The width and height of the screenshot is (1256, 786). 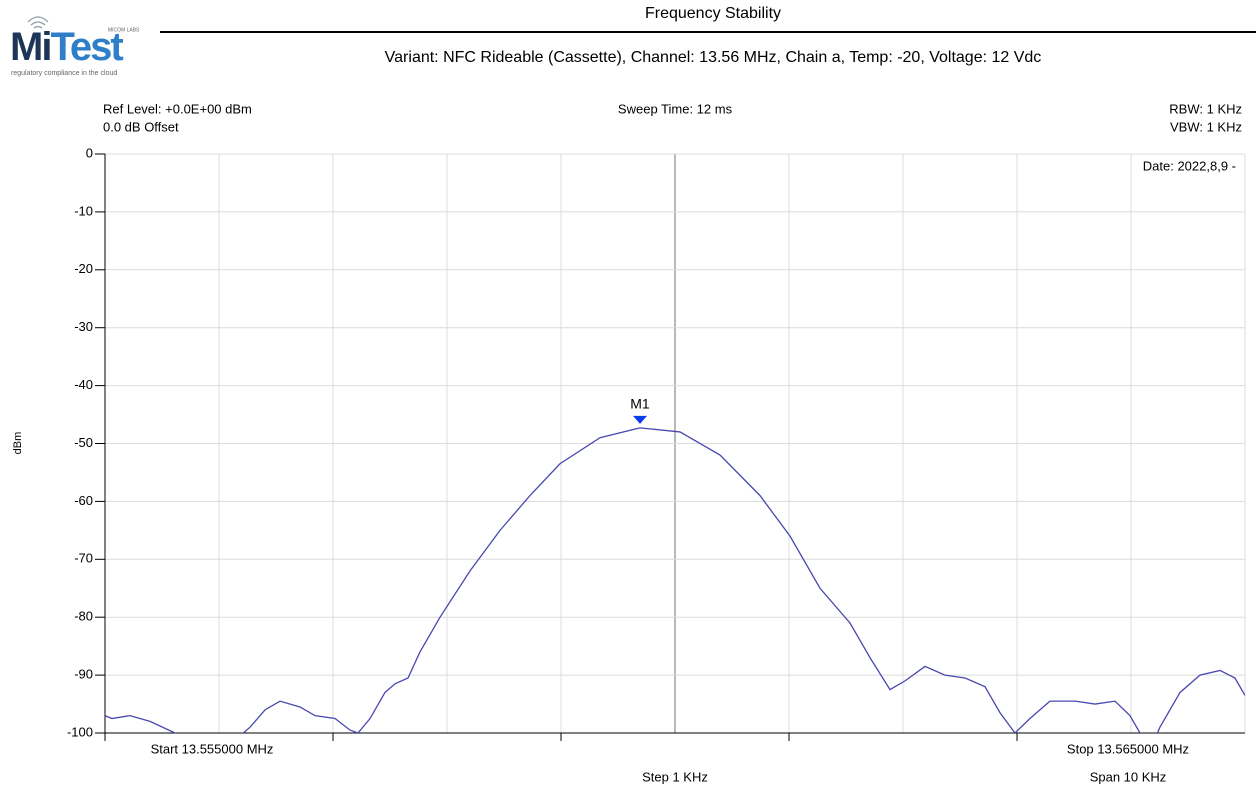 What do you see at coordinates (83, 616) in the screenshot?
I see `y-tick-label: -80` at bounding box center [83, 616].